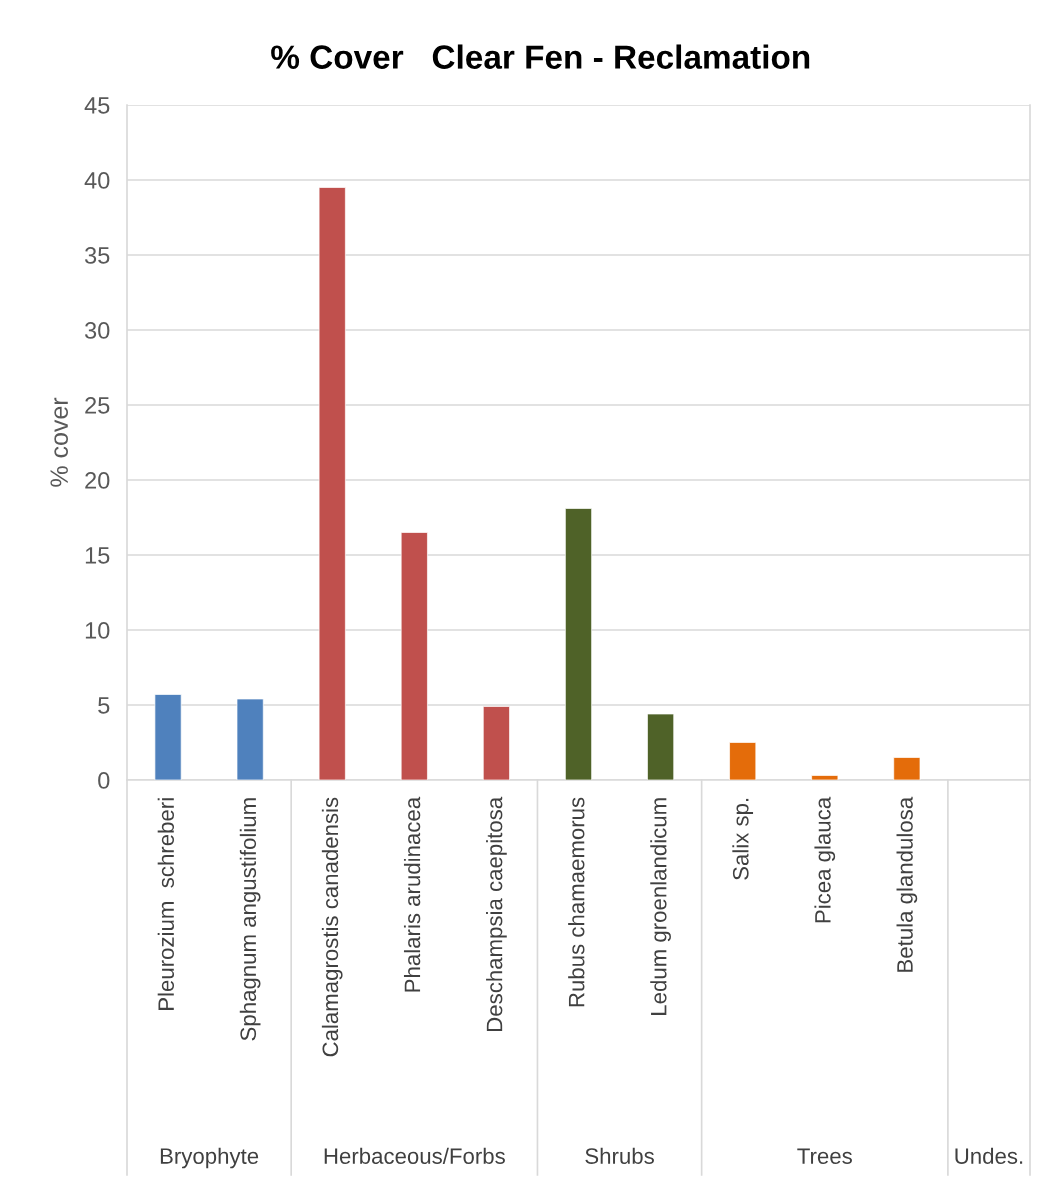  I want to click on y-tick-label: 10, so click(97, 630).